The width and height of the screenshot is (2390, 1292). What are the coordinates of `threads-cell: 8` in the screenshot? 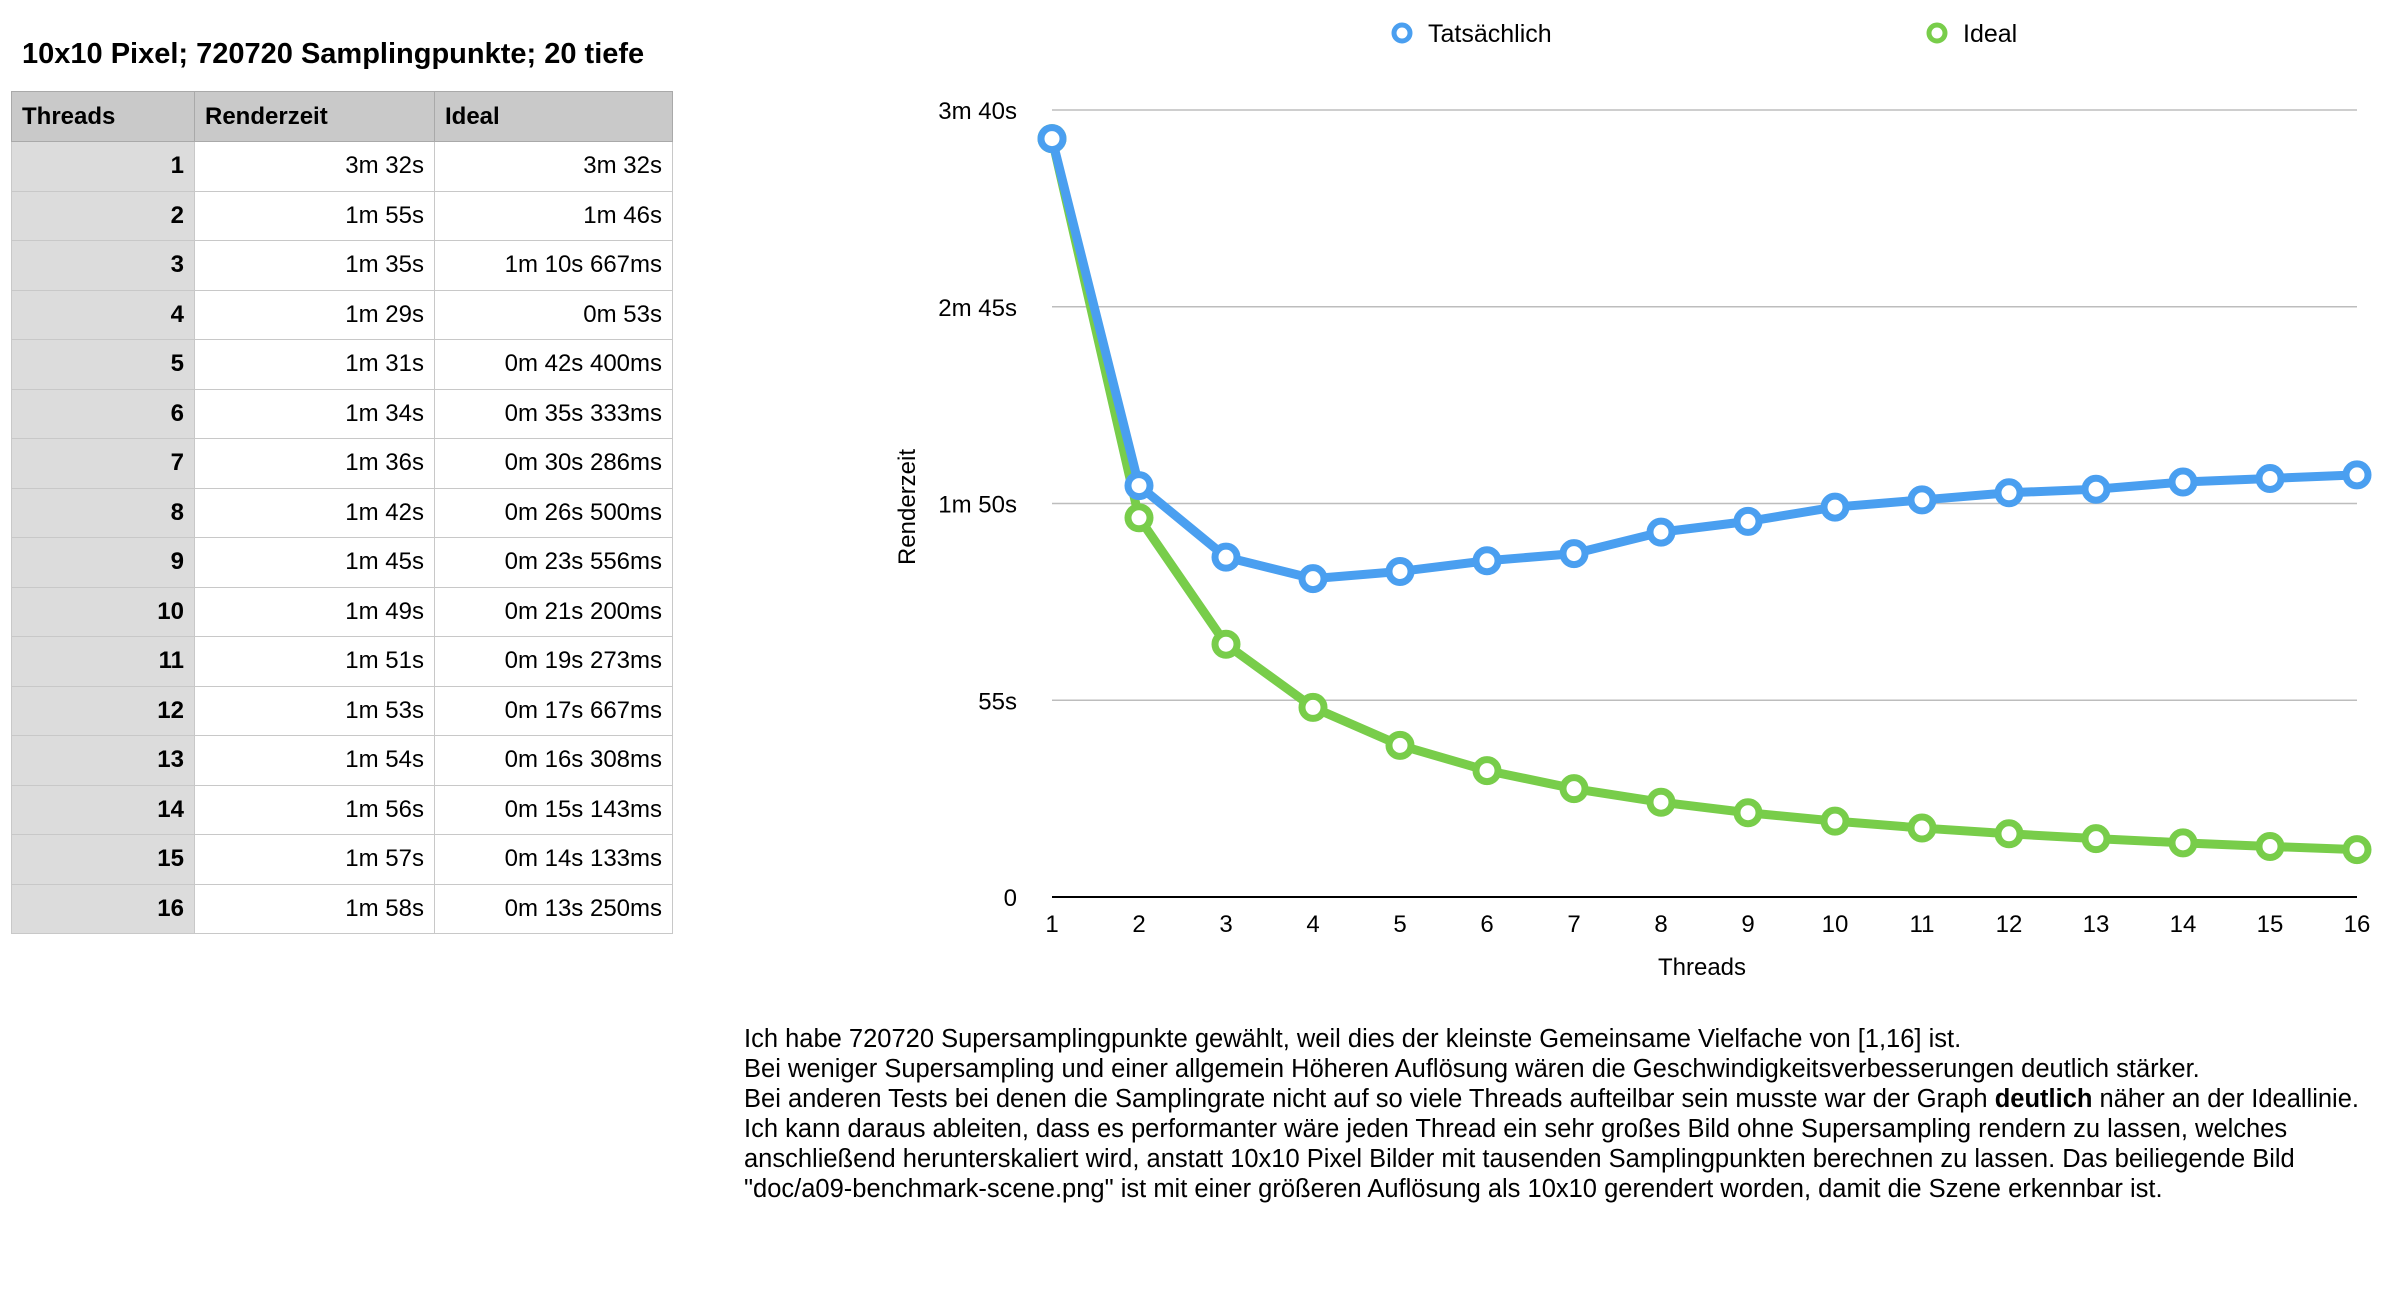 It's located at (103, 512).